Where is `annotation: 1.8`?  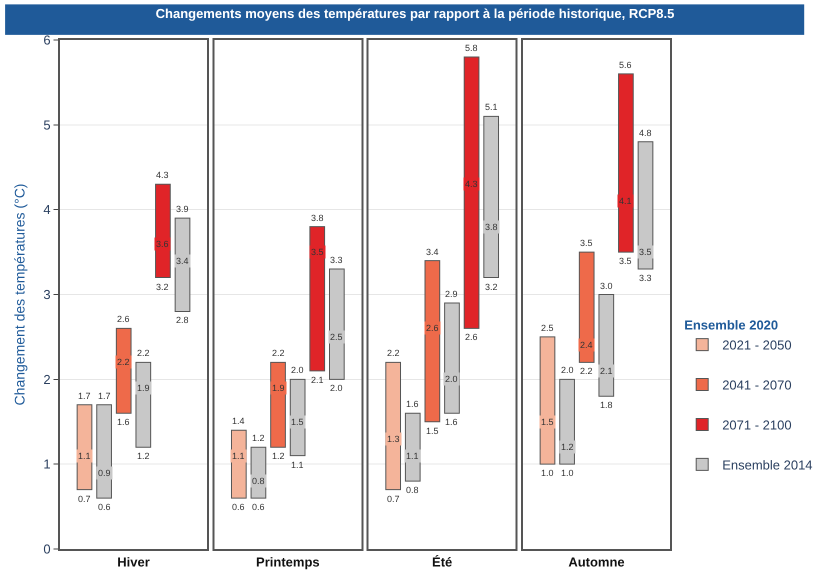 annotation: 1.8 is located at coordinates (606, 405).